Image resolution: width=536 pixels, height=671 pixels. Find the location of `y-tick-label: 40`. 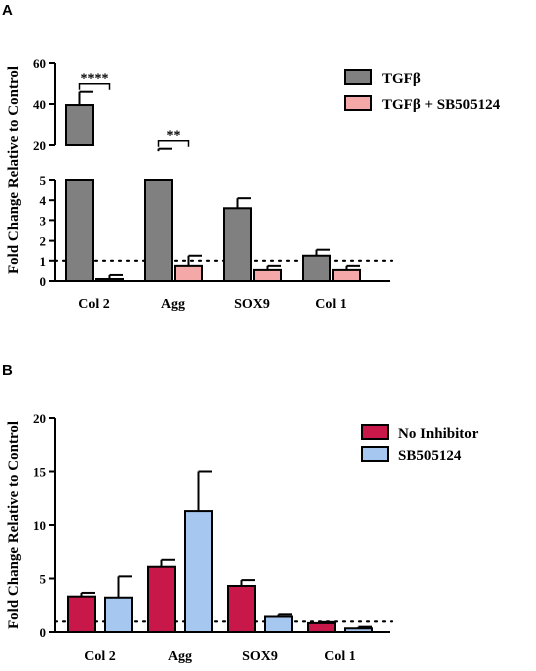

y-tick-label: 40 is located at coordinates (39, 104).